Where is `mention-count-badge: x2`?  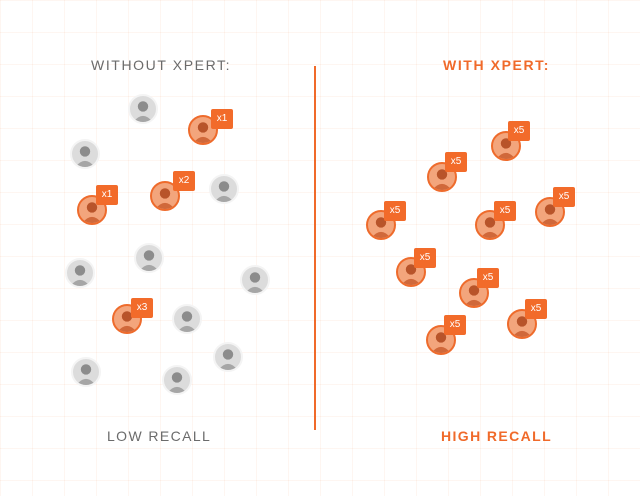 mention-count-badge: x2 is located at coordinates (184, 181).